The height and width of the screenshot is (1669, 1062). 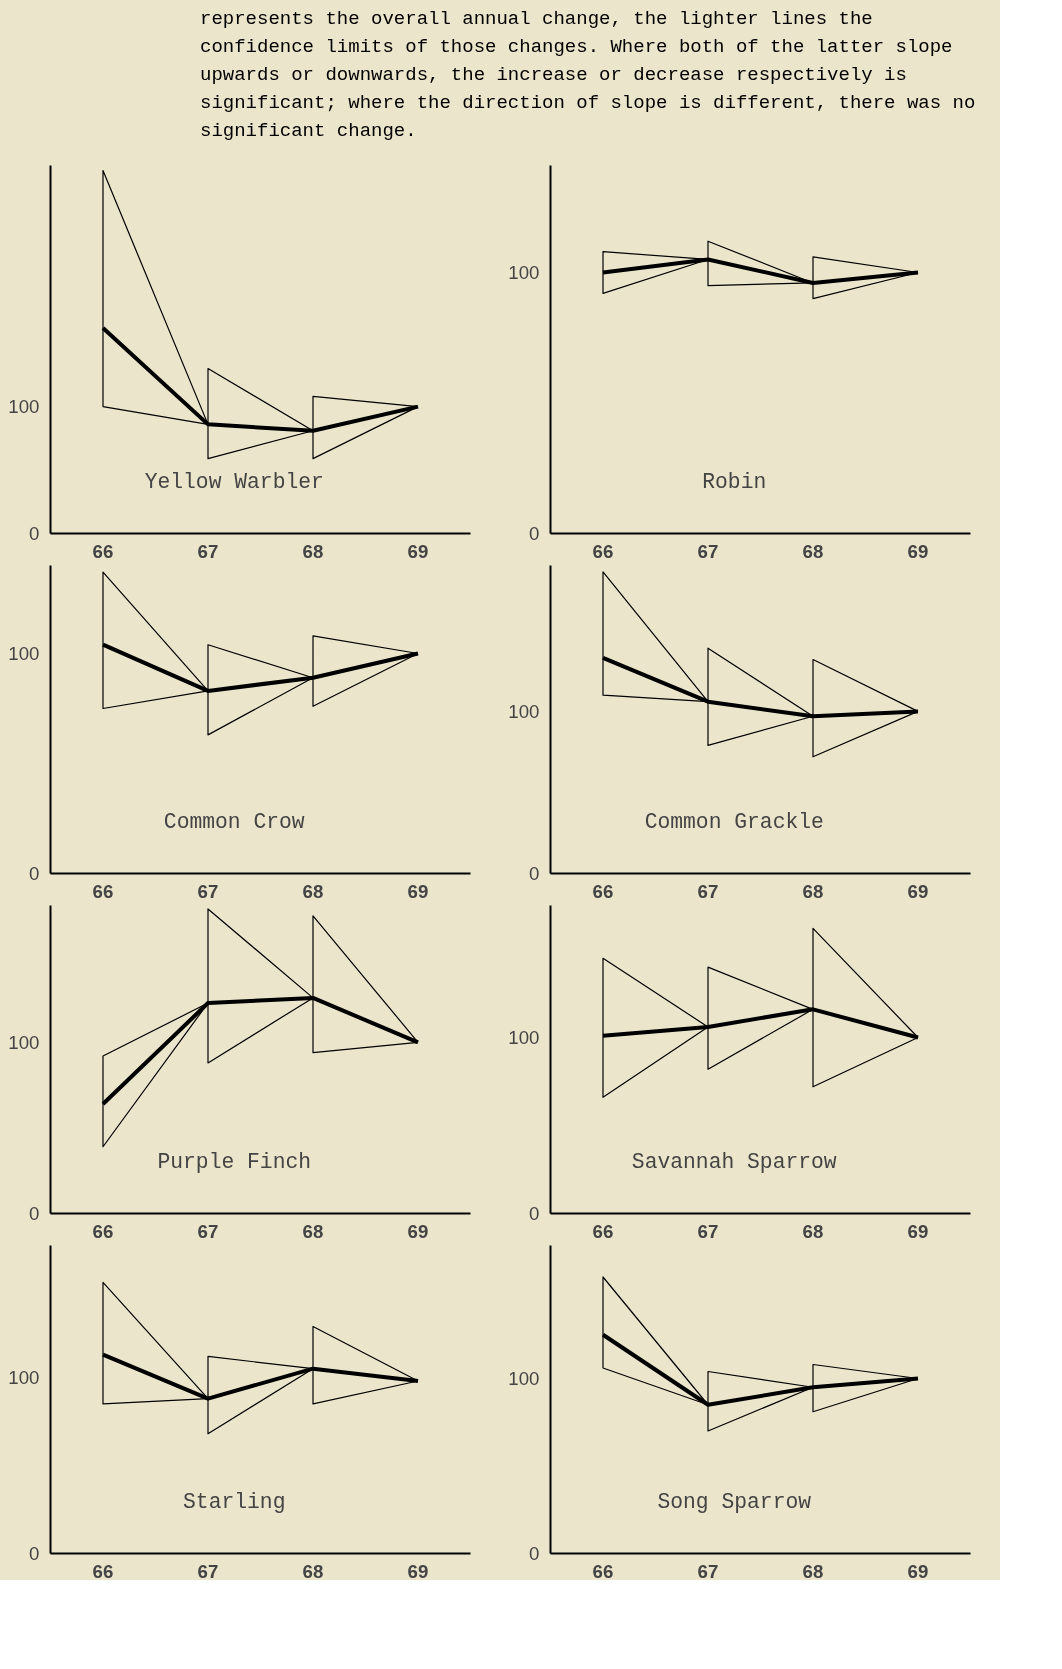 What do you see at coordinates (734, 481) in the screenshot?
I see `text: Robin` at bounding box center [734, 481].